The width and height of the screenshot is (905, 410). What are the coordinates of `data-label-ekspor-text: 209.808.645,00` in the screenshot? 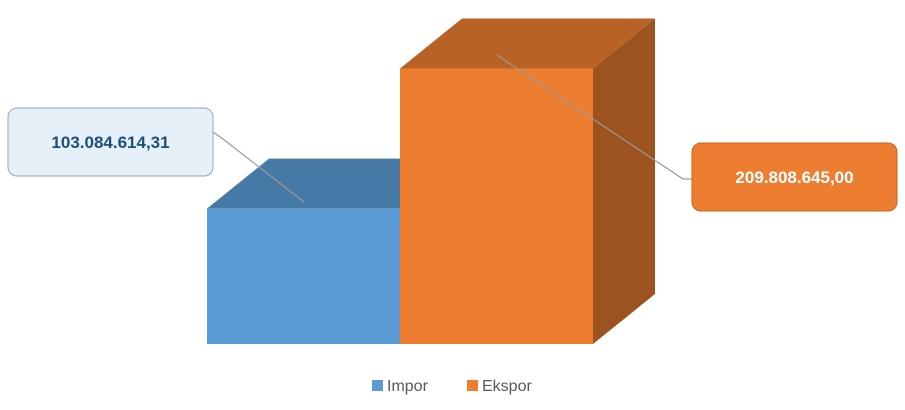 It's located at (794, 177).